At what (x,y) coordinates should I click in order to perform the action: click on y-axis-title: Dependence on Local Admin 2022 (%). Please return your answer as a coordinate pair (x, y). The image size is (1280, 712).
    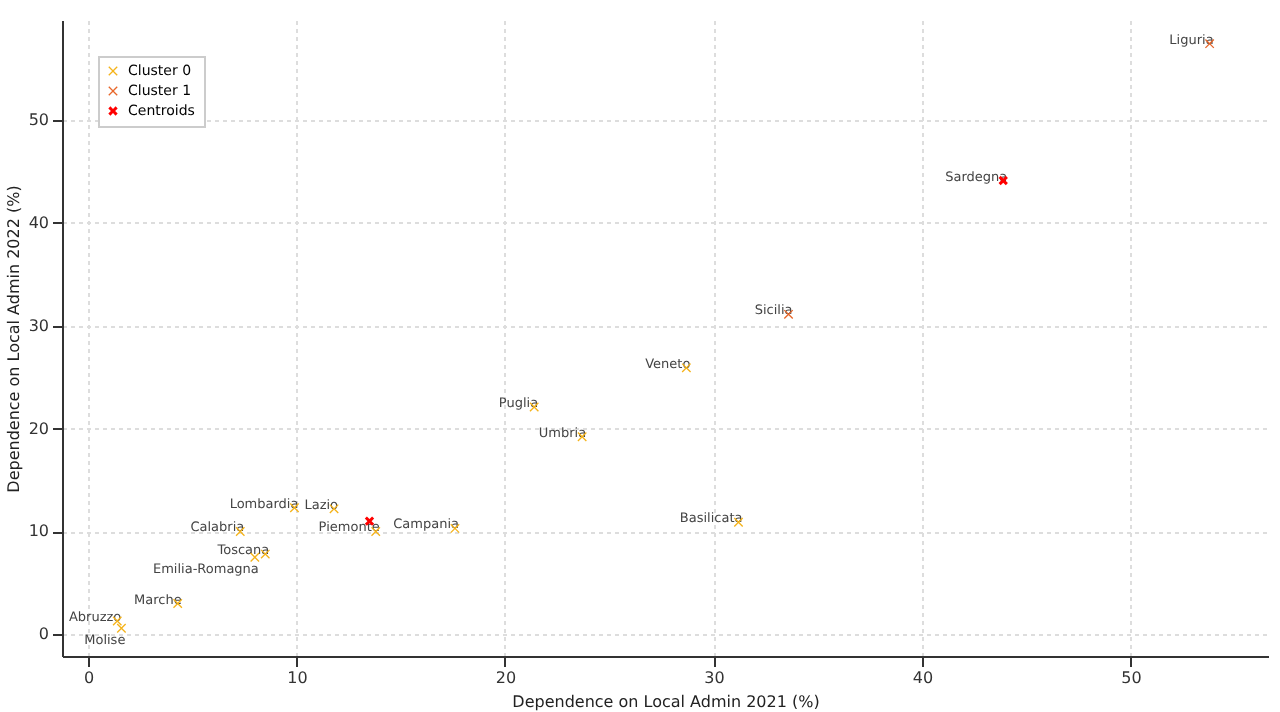
    Looking at the image, I should click on (13, 339).